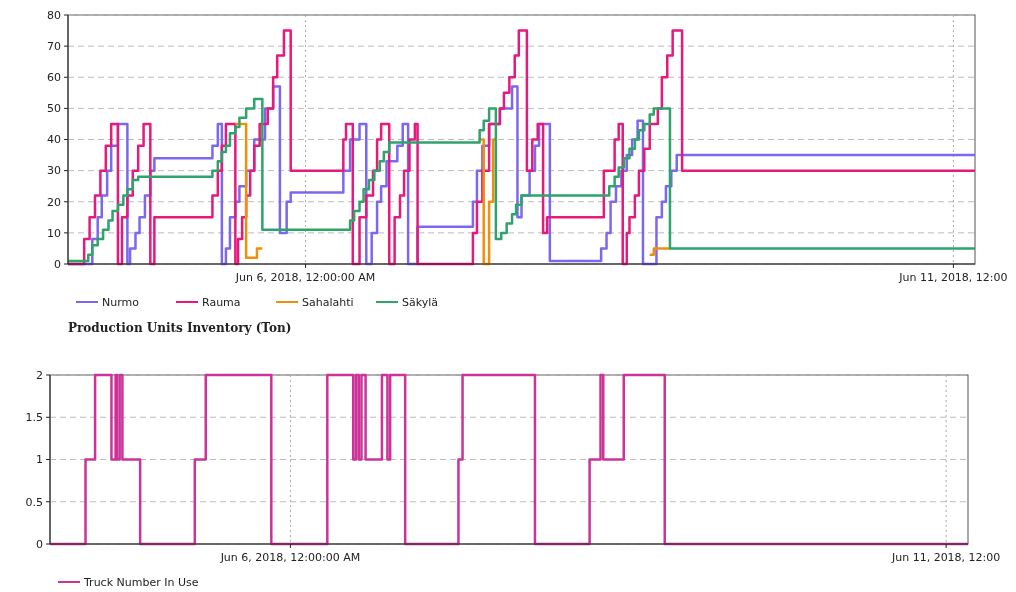 This screenshot has height=592, width=1016. I want to click on legend-label: Truck Number In Use, so click(141, 582).